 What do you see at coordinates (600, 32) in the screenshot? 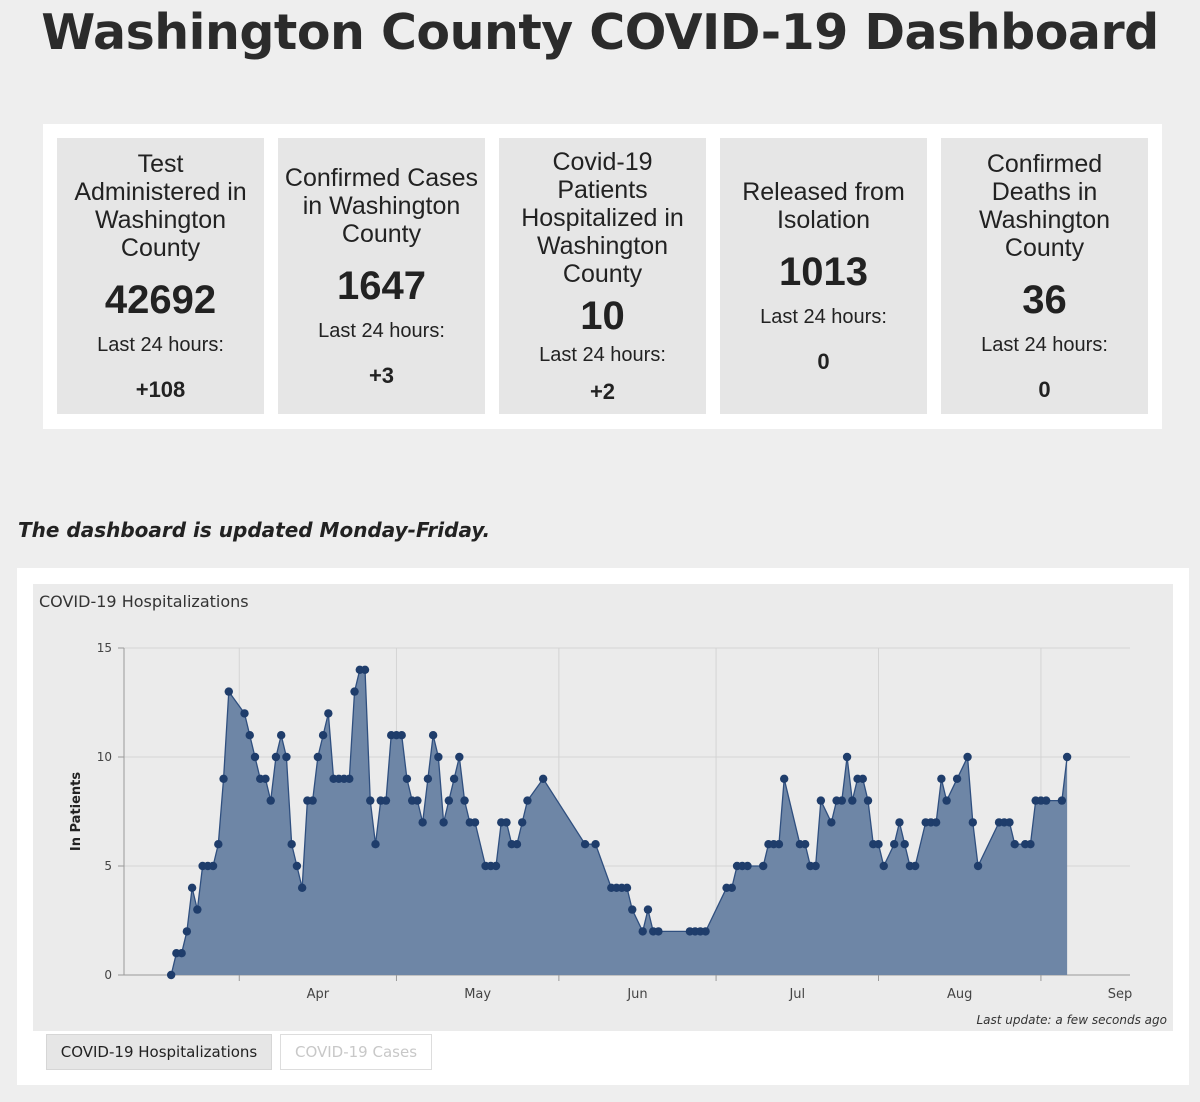
I see `page-title: Washington County COVID-19 Dashboard` at bounding box center [600, 32].